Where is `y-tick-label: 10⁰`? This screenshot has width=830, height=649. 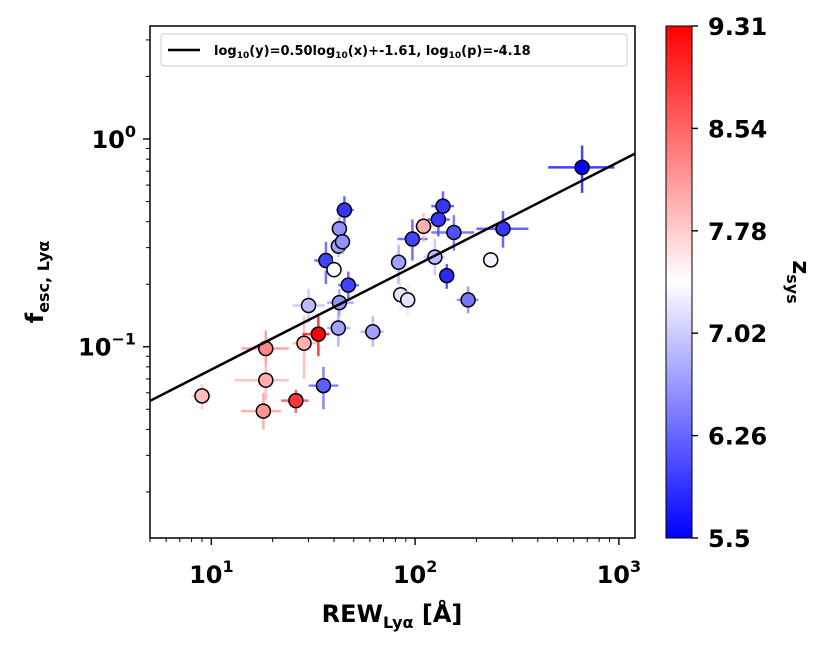
y-tick-label: 10⁰ is located at coordinates (113, 138).